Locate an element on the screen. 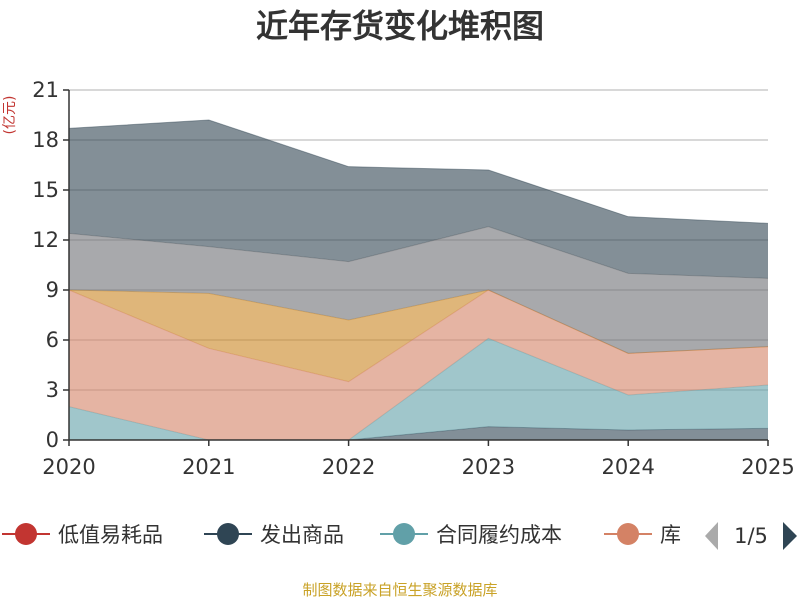 The width and height of the screenshot is (800, 600). legend-page-indicator: 1/5 is located at coordinates (751, 536).